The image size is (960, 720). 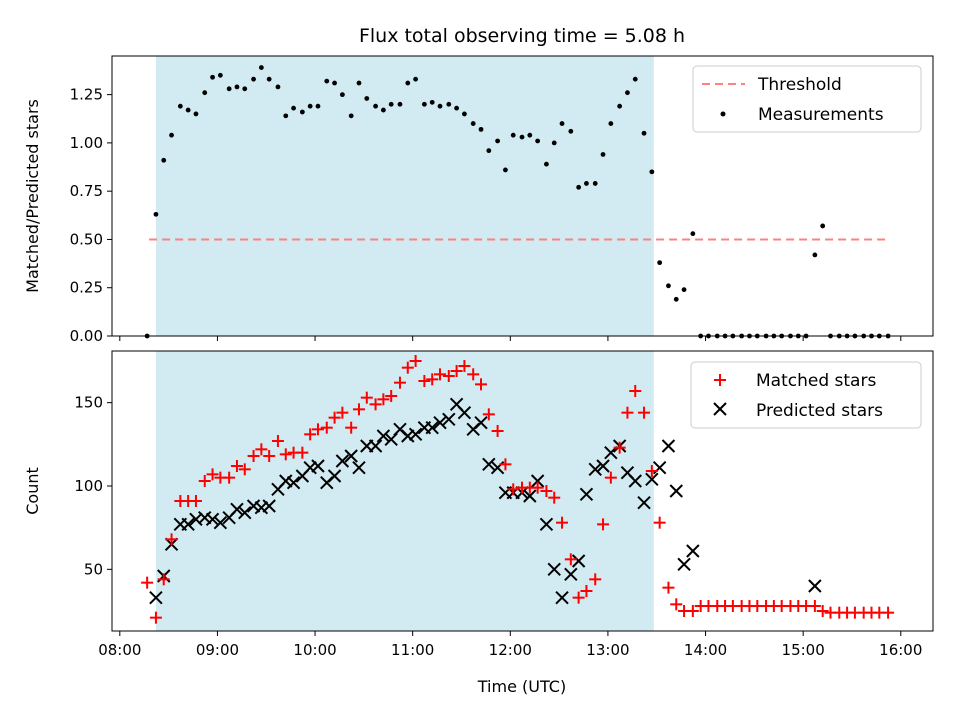 I want to click on legend-threshold-label: Threshold, so click(x=799, y=85).